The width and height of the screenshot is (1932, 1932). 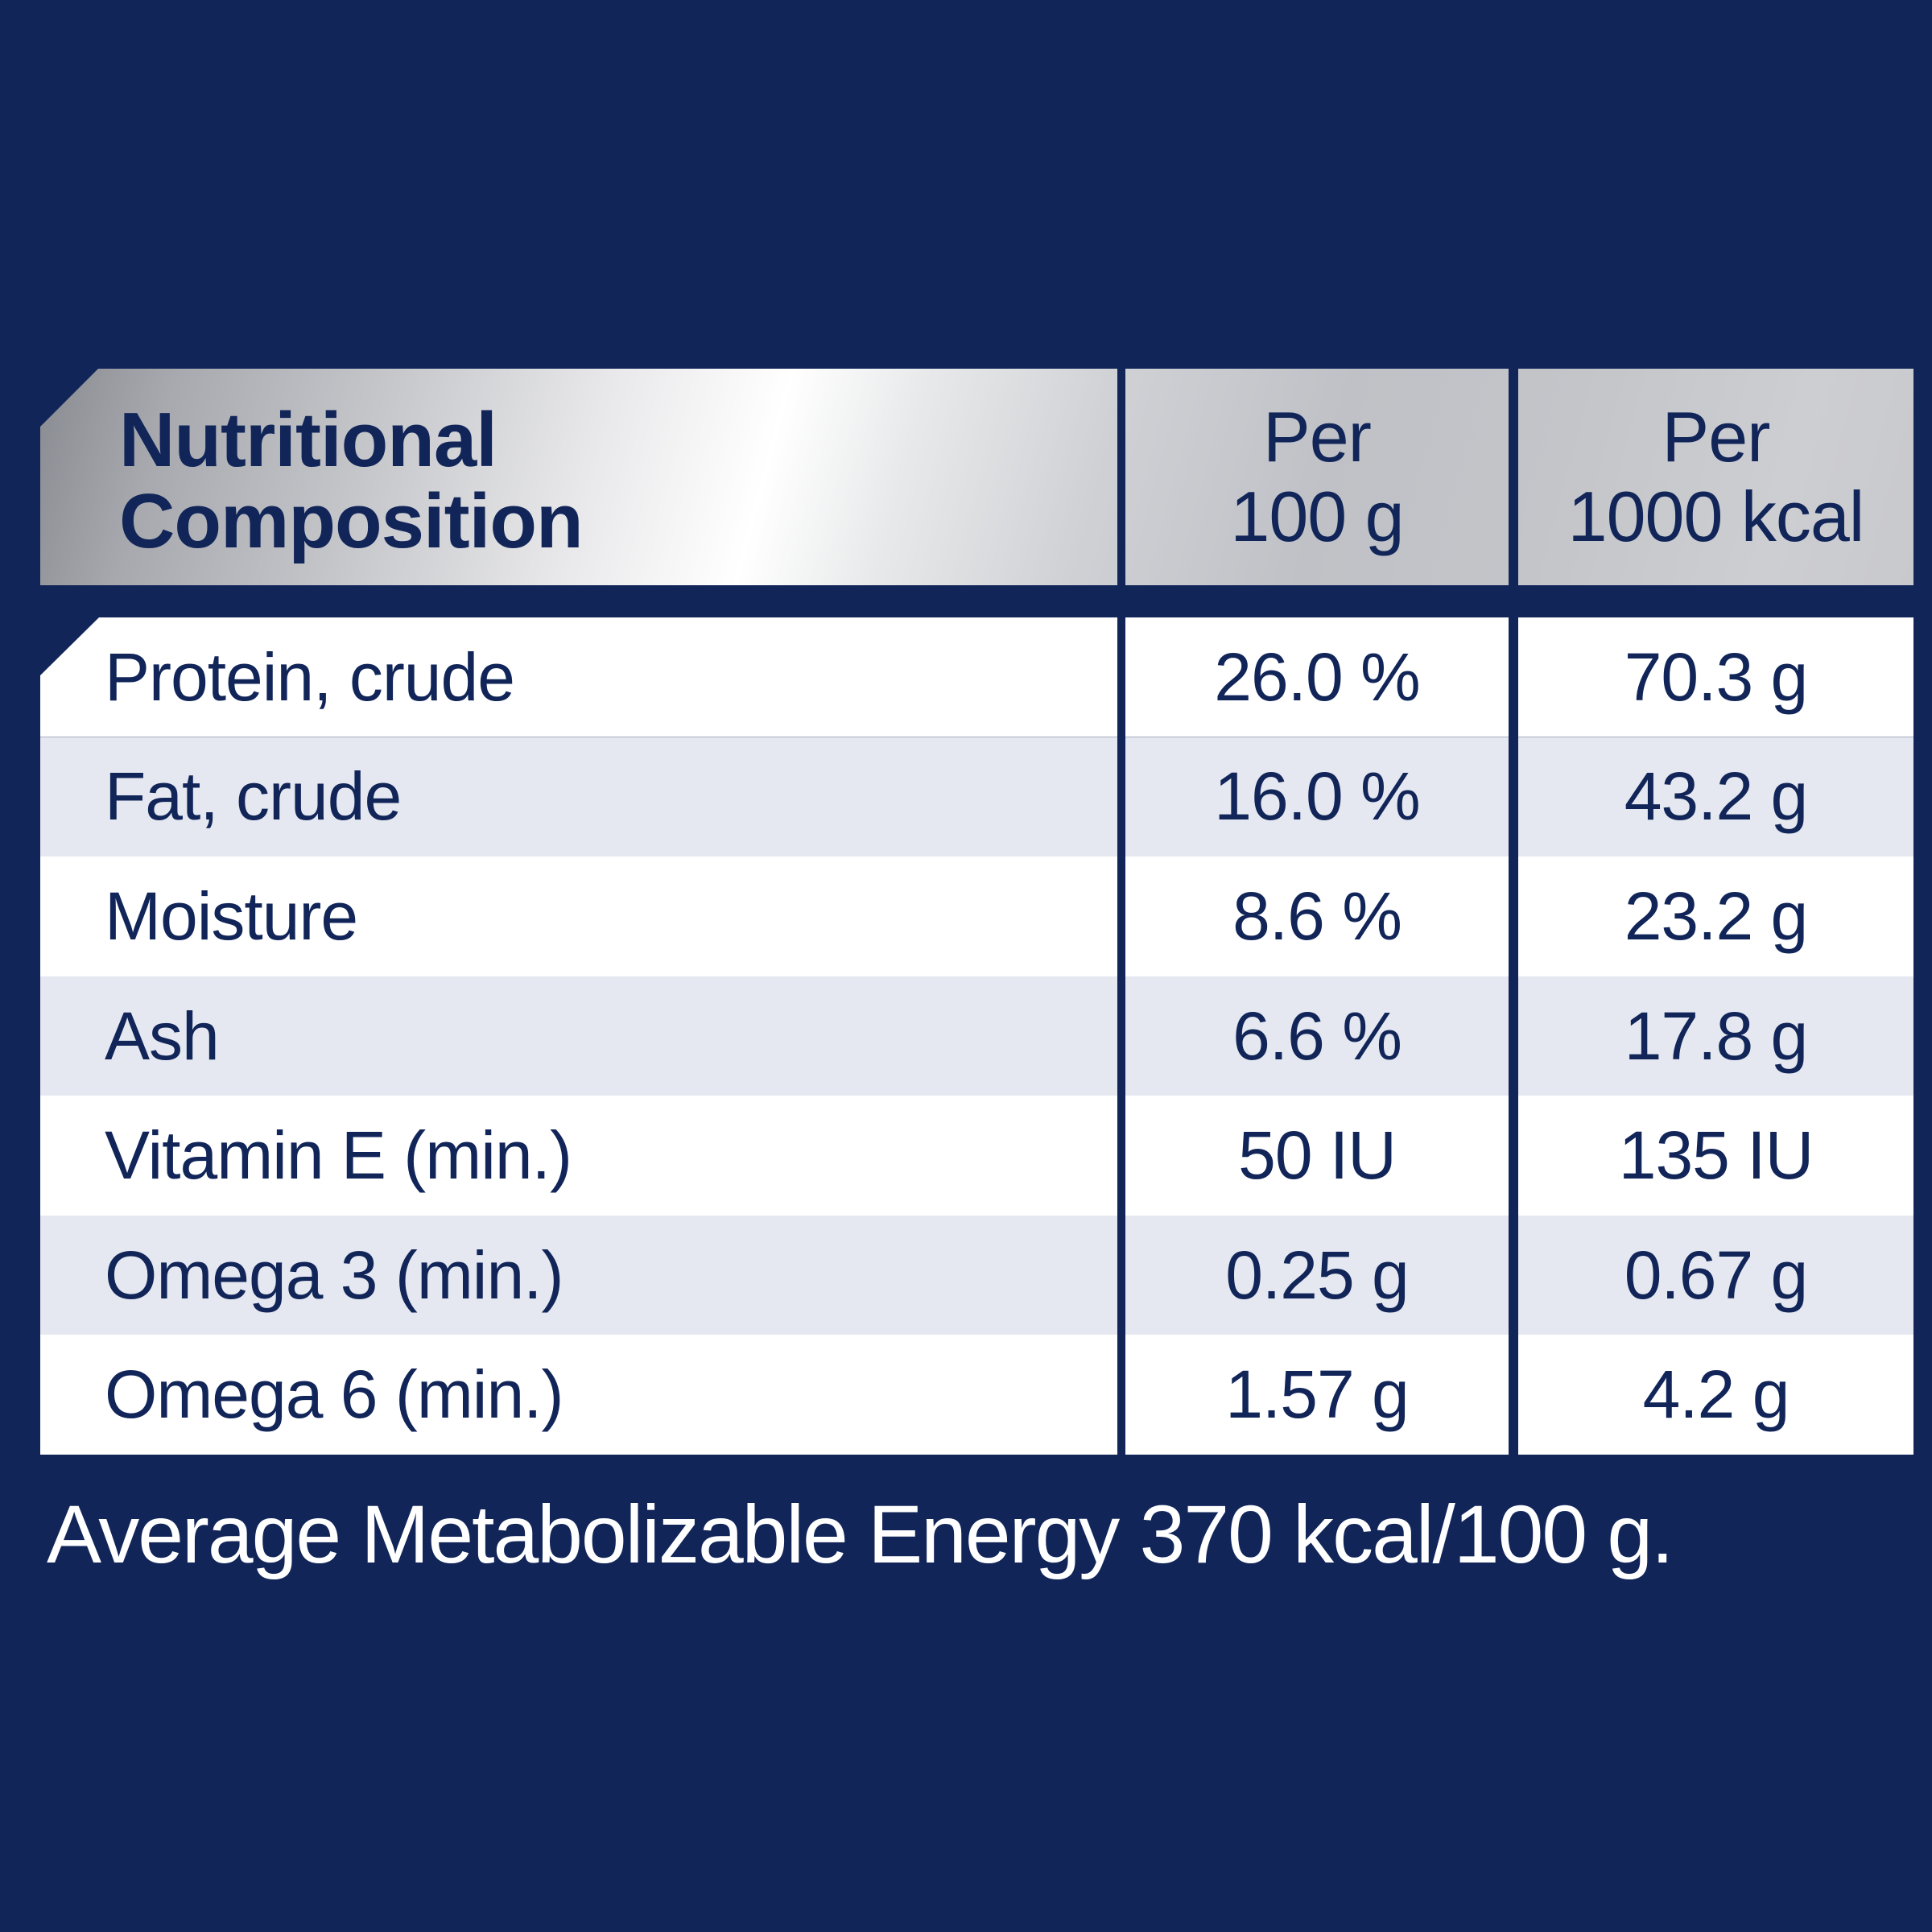 I want to click on table-row: Vitamin E (min.) 50 IU 135 IU, so click(x=976, y=1156).